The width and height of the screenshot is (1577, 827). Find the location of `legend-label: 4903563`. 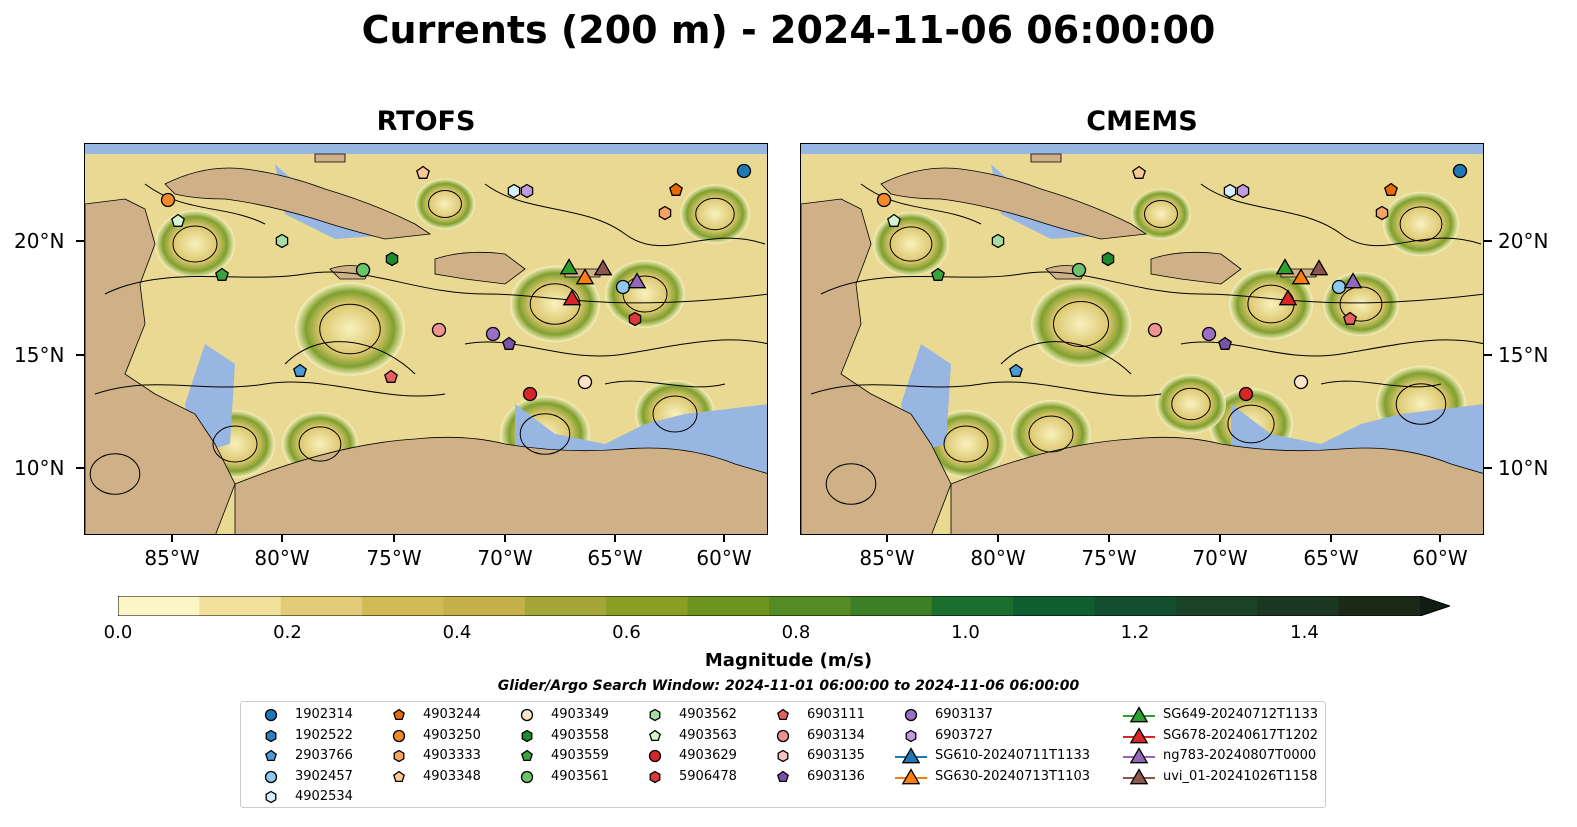

legend-label: 4903563 is located at coordinates (708, 735).